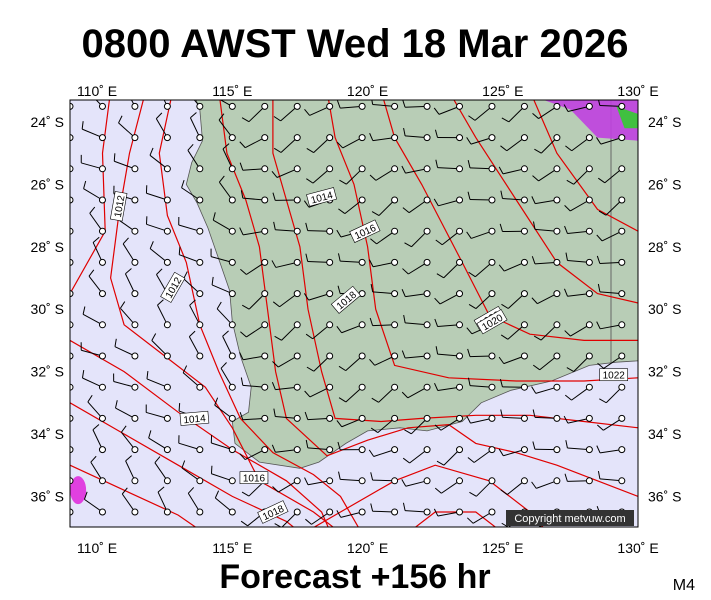  What do you see at coordinates (502, 91) in the screenshot?
I see `lon-label-top: 125˚ E` at bounding box center [502, 91].